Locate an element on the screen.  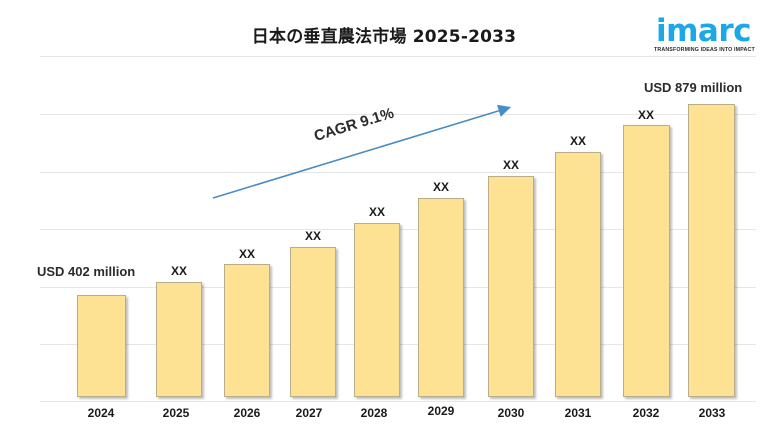
x-label-2025: 2025 is located at coordinates (176, 413).